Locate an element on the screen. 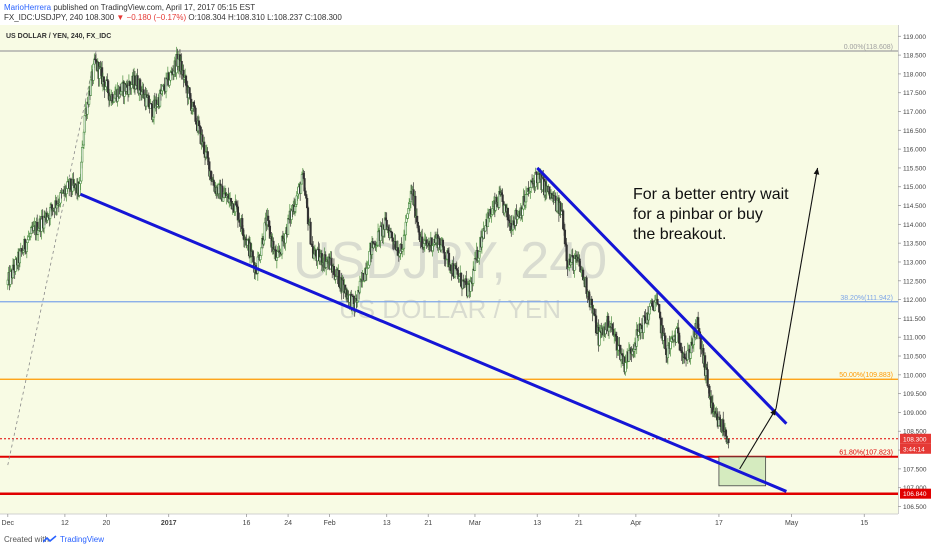 The image size is (932, 550). y-tick-label: 110.000 is located at coordinates (914, 375).